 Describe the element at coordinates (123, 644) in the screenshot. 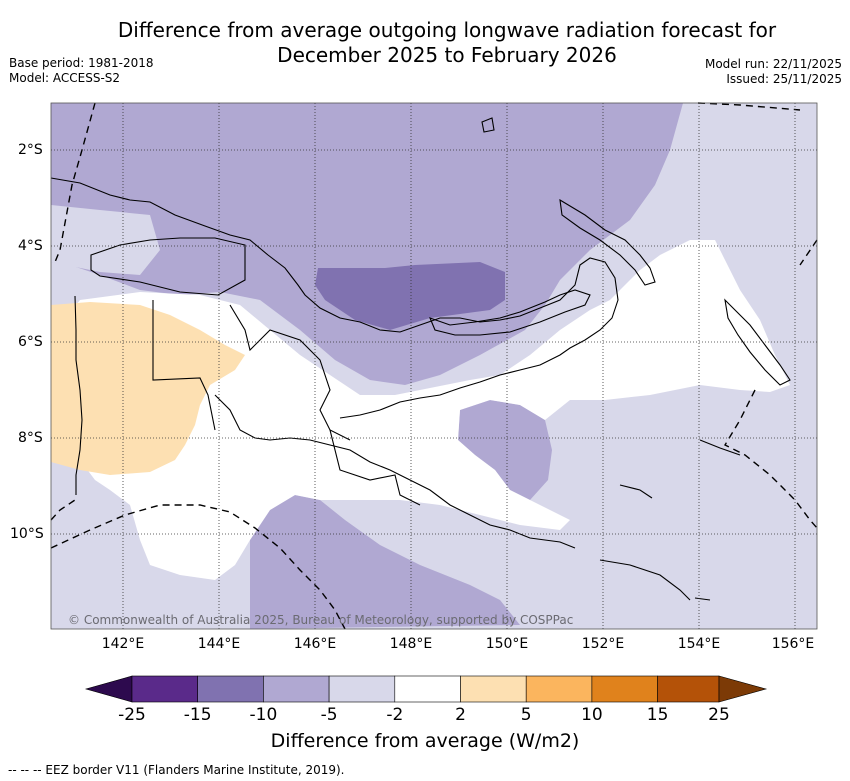

I see `lon-label-142: 142°E` at that location.